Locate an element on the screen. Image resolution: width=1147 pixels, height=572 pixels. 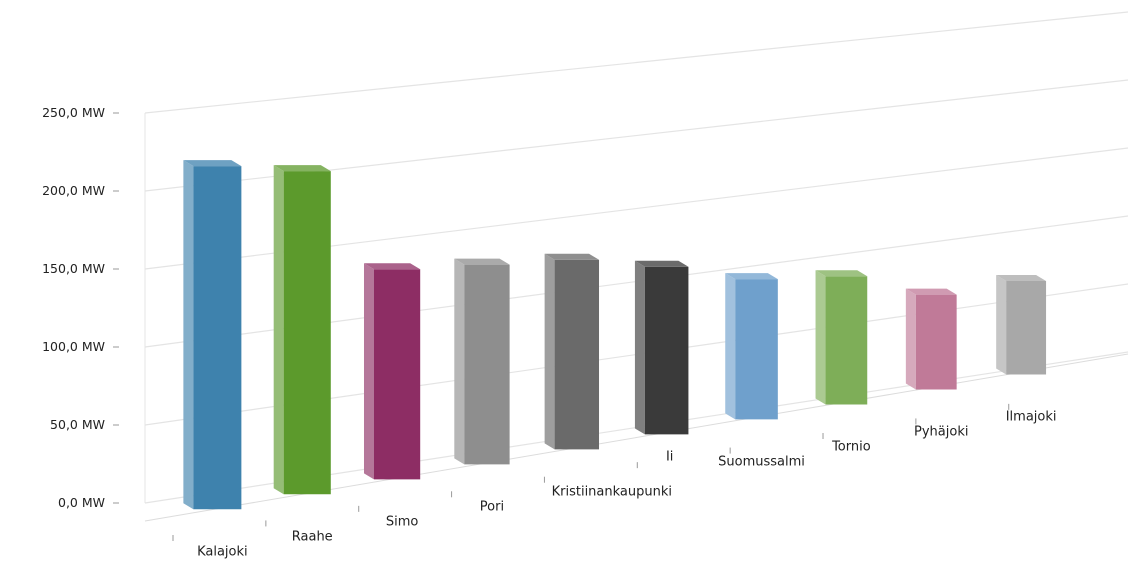
bar-ii is located at coordinates (661, 347).